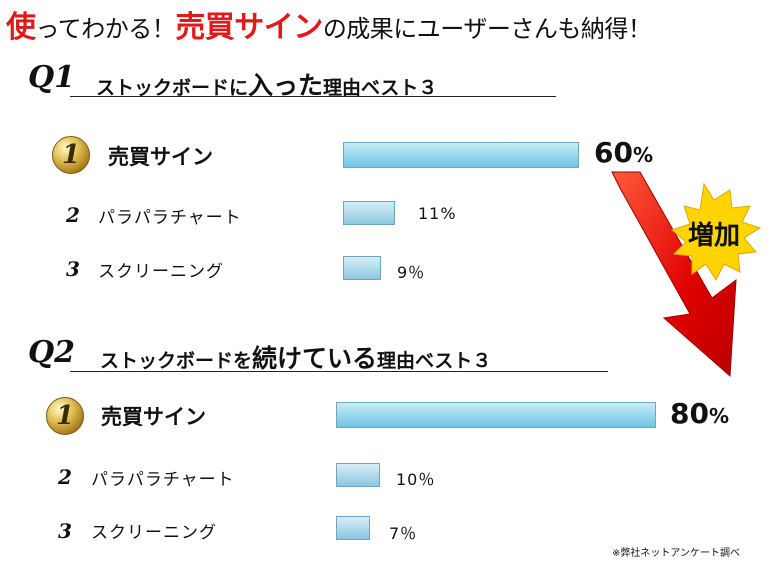 The image size is (780, 562). I want to click on q2-value-1: 80%, so click(699, 413).